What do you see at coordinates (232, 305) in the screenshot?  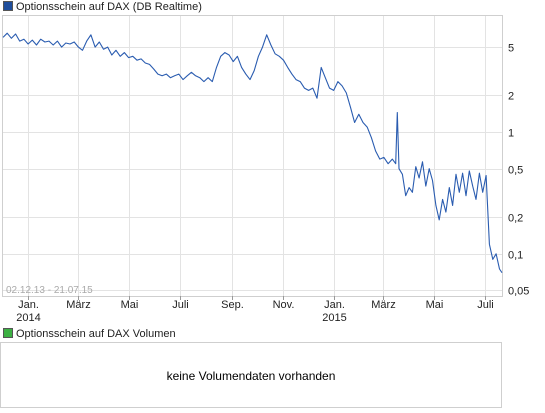 I see `x-tick-label: Sep.` at bounding box center [232, 305].